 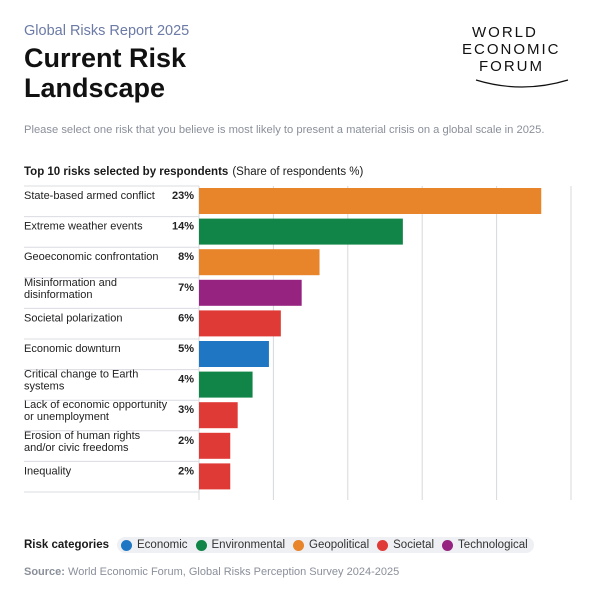 I want to click on value-label: 14%, so click(x=183, y=227).